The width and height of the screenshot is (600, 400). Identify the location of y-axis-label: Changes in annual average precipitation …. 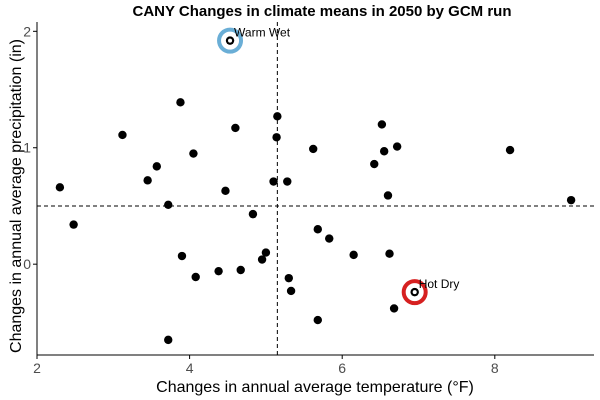
(16, 196).